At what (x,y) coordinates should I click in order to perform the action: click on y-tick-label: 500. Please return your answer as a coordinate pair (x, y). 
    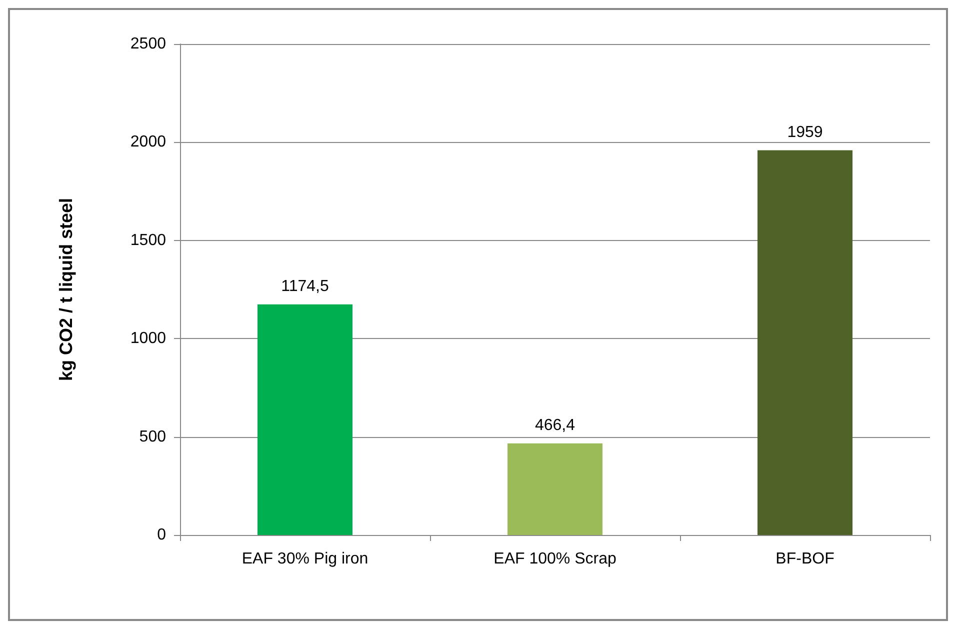
    Looking at the image, I should click on (152, 437).